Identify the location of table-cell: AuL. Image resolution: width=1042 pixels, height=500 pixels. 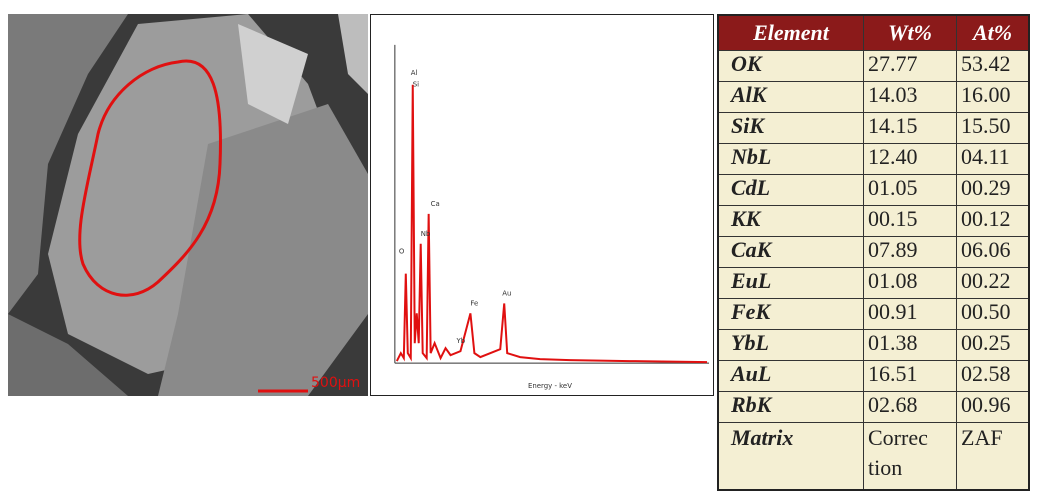
(790, 376).